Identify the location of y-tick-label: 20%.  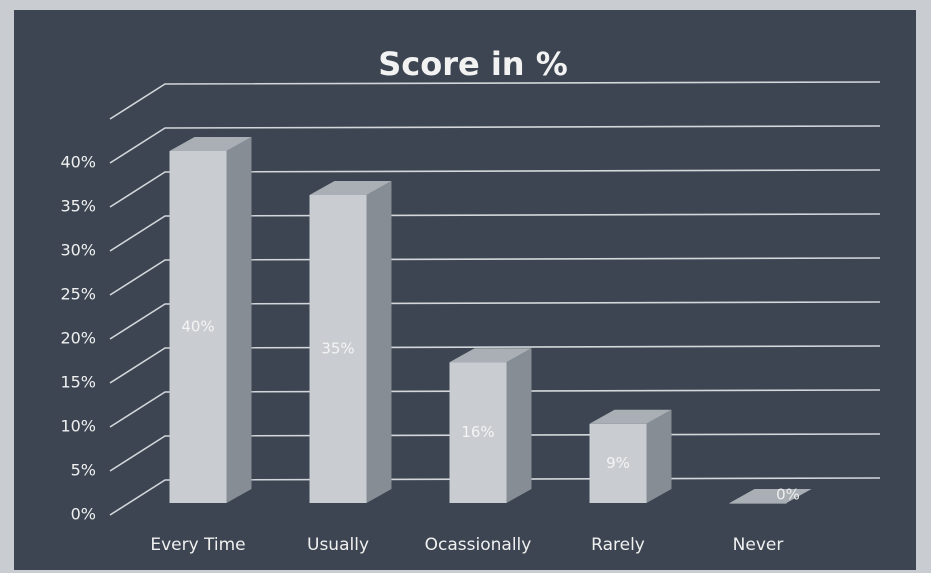
(78, 338).